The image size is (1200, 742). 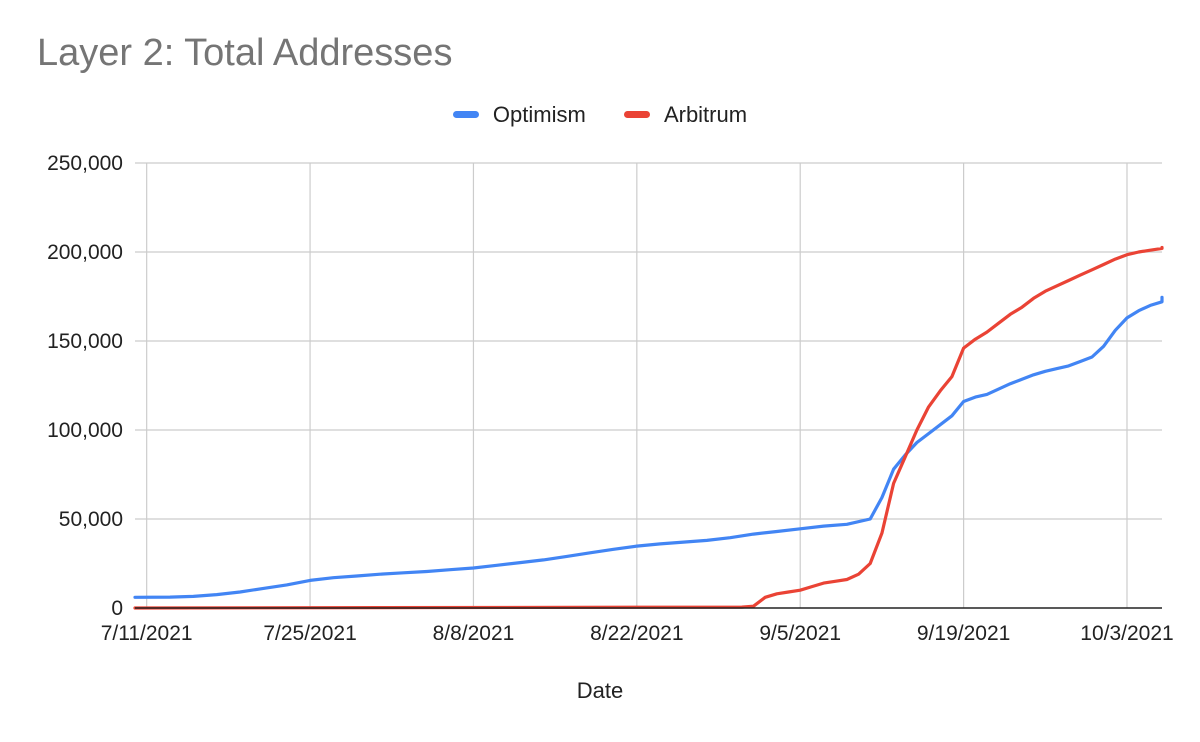 I want to click on x-tick-label: 9/5/2021, so click(x=800, y=633).